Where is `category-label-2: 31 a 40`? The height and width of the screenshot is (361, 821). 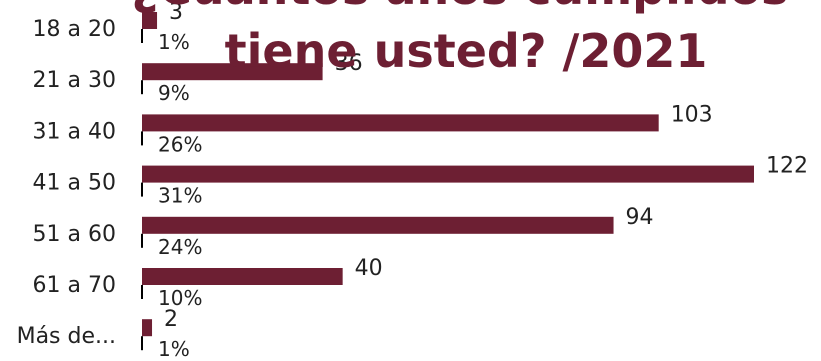 category-label-2: 31 a 40 is located at coordinates (74, 131).